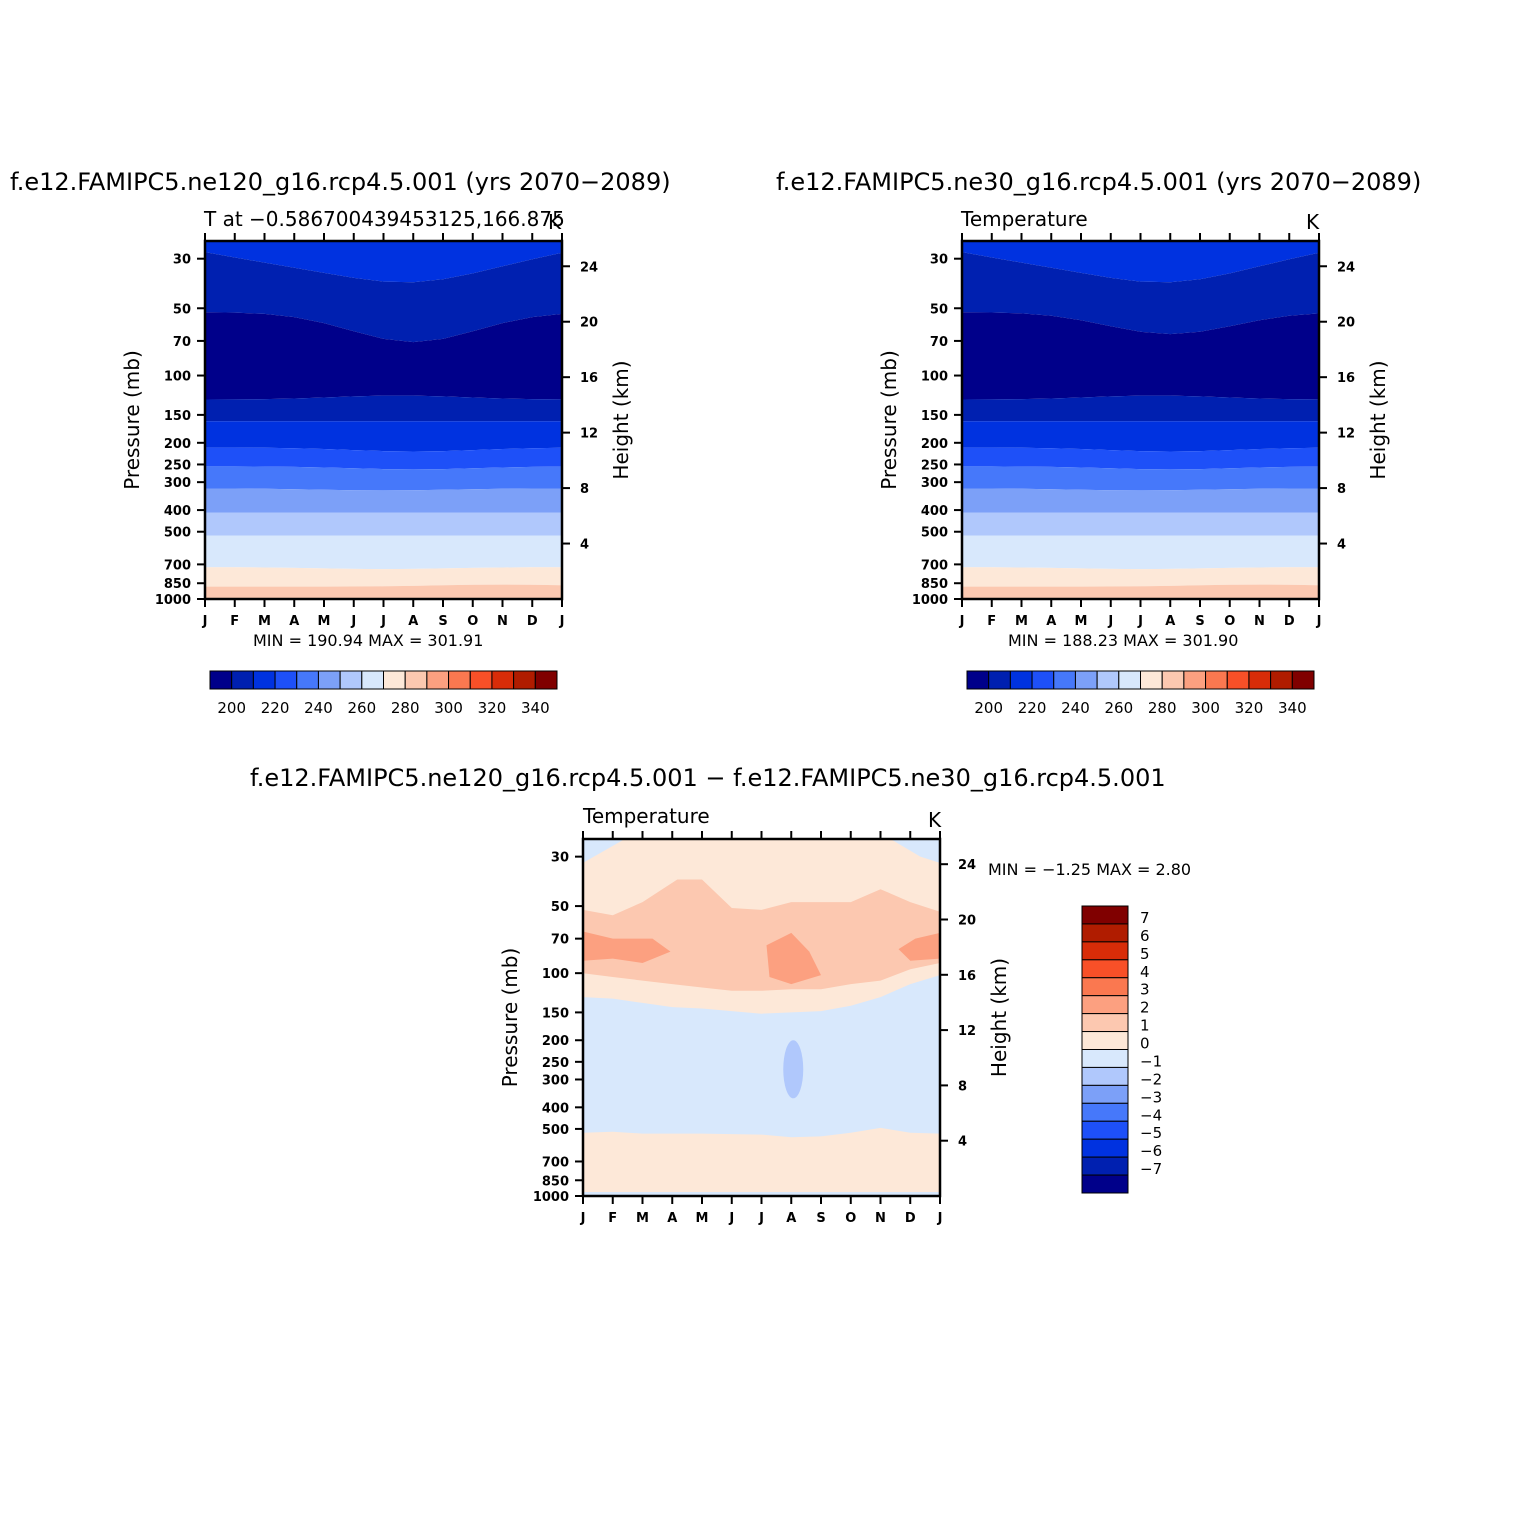 The image size is (1524, 1527). I want to click on panel-2-minmax: MIN = 188.23 MAX = 301.90, so click(1123, 640).